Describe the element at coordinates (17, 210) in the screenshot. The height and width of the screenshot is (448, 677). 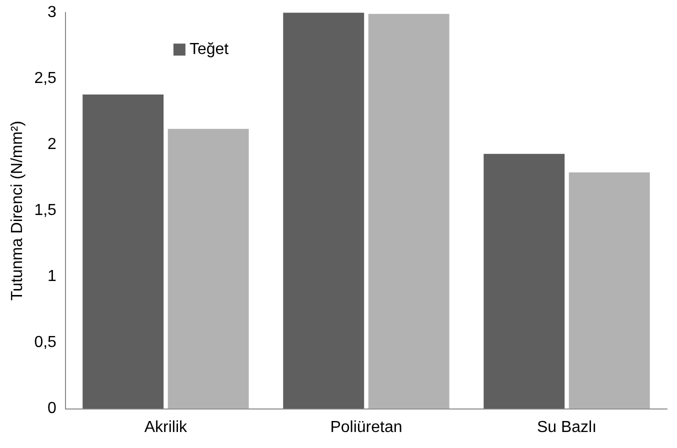
I see `y-axis-title: Tutunma Direnci (N/mm²)` at that location.